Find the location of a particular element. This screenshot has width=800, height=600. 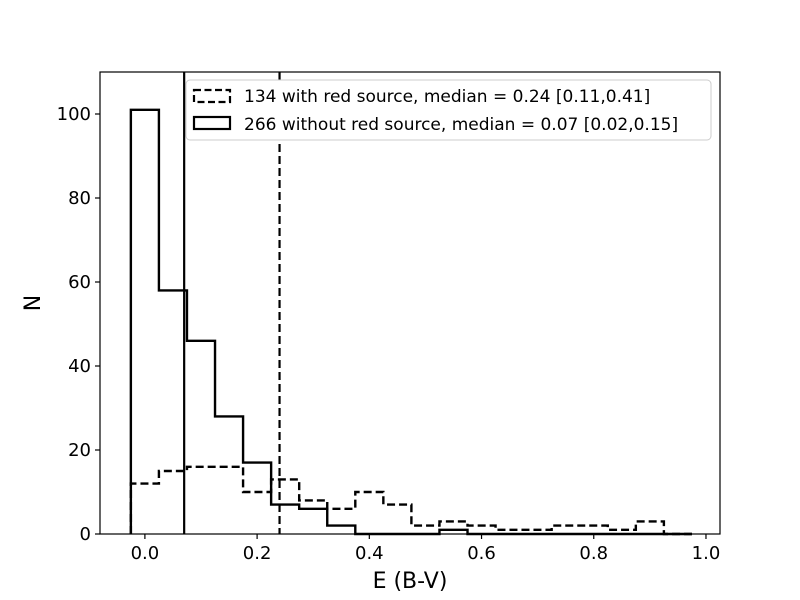

x-tick-label: 0.8 is located at coordinates (593, 553).